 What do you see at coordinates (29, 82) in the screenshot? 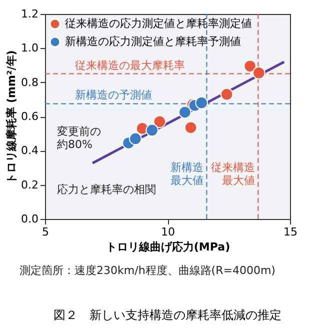
I see `y-tick-label: 0.8` at bounding box center [29, 82].